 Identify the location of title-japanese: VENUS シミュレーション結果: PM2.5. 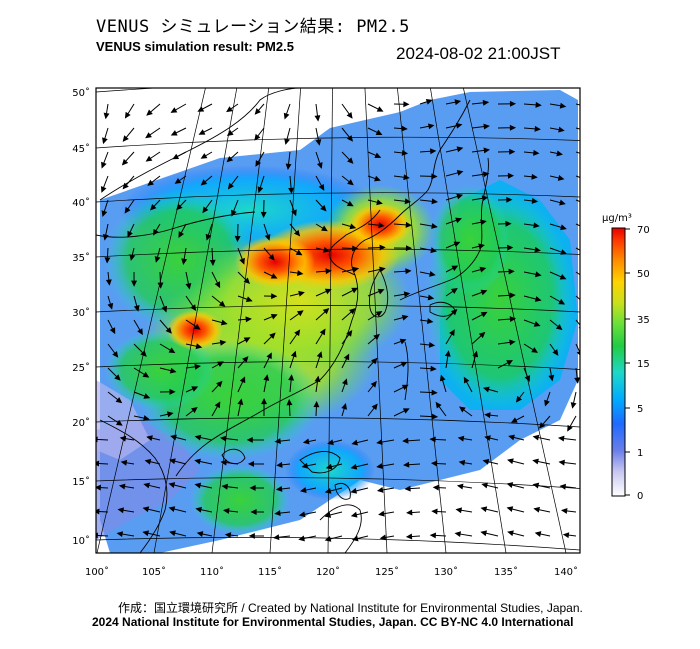
(253, 27).